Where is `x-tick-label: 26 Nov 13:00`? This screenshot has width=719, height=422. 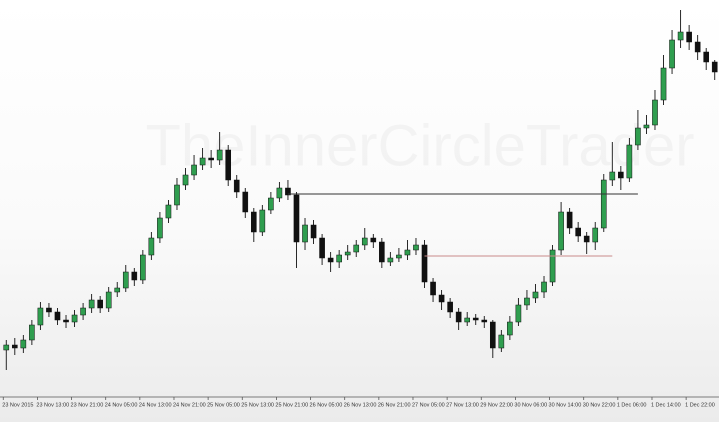
x-tick-label: 26 Nov 13:00 is located at coordinates (360, 405).